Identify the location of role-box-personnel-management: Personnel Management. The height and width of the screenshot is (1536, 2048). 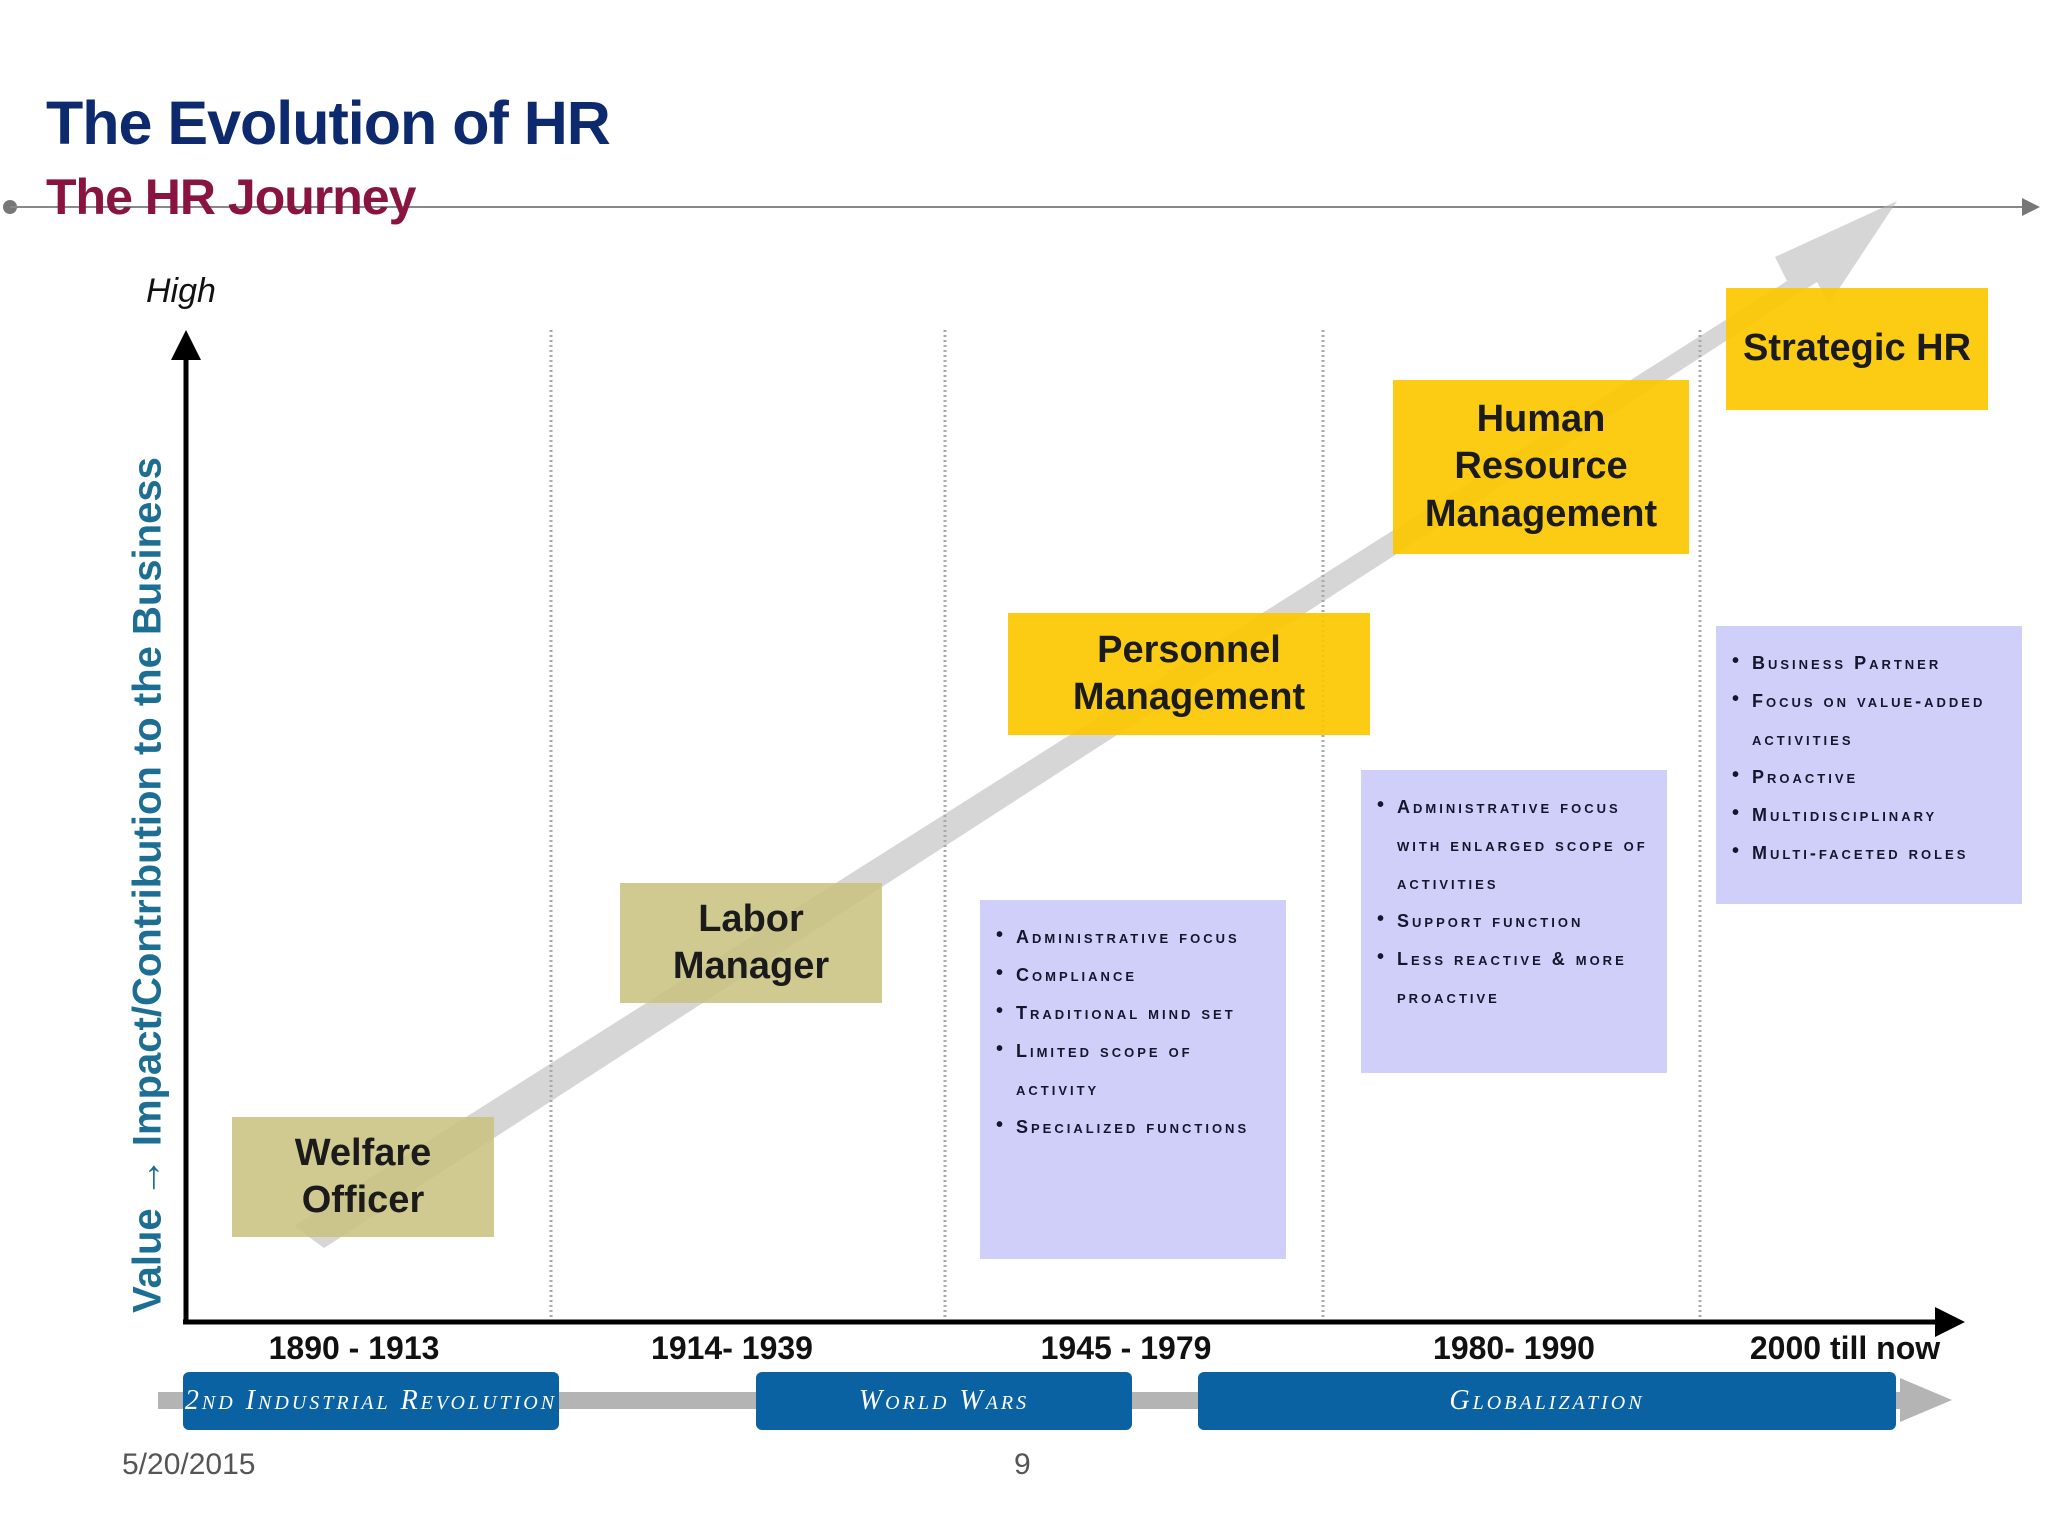
(1189, 674).